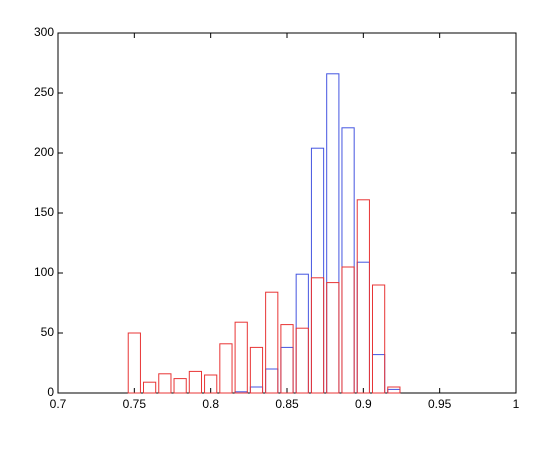 The image size is (554, 459). Describe the element at coordinates (516, 404) in the screenshot. I see `x-tick-label: 1` at that location.